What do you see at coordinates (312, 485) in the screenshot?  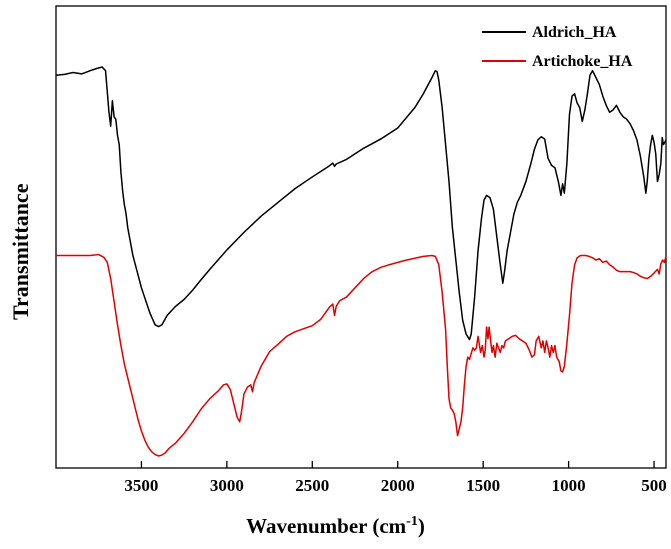 I see `x-tick-label-2500: 2500` at bounding box center [312, 485].